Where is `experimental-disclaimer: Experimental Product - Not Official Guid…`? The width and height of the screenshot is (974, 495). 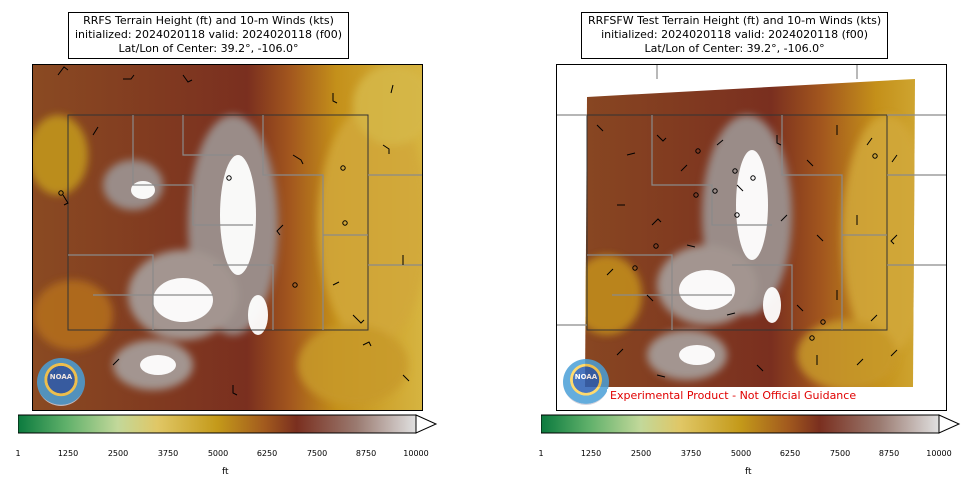
experimental-disclaimer: Experimental Product - Not Official Guid… is located at coordinates (733, 396).